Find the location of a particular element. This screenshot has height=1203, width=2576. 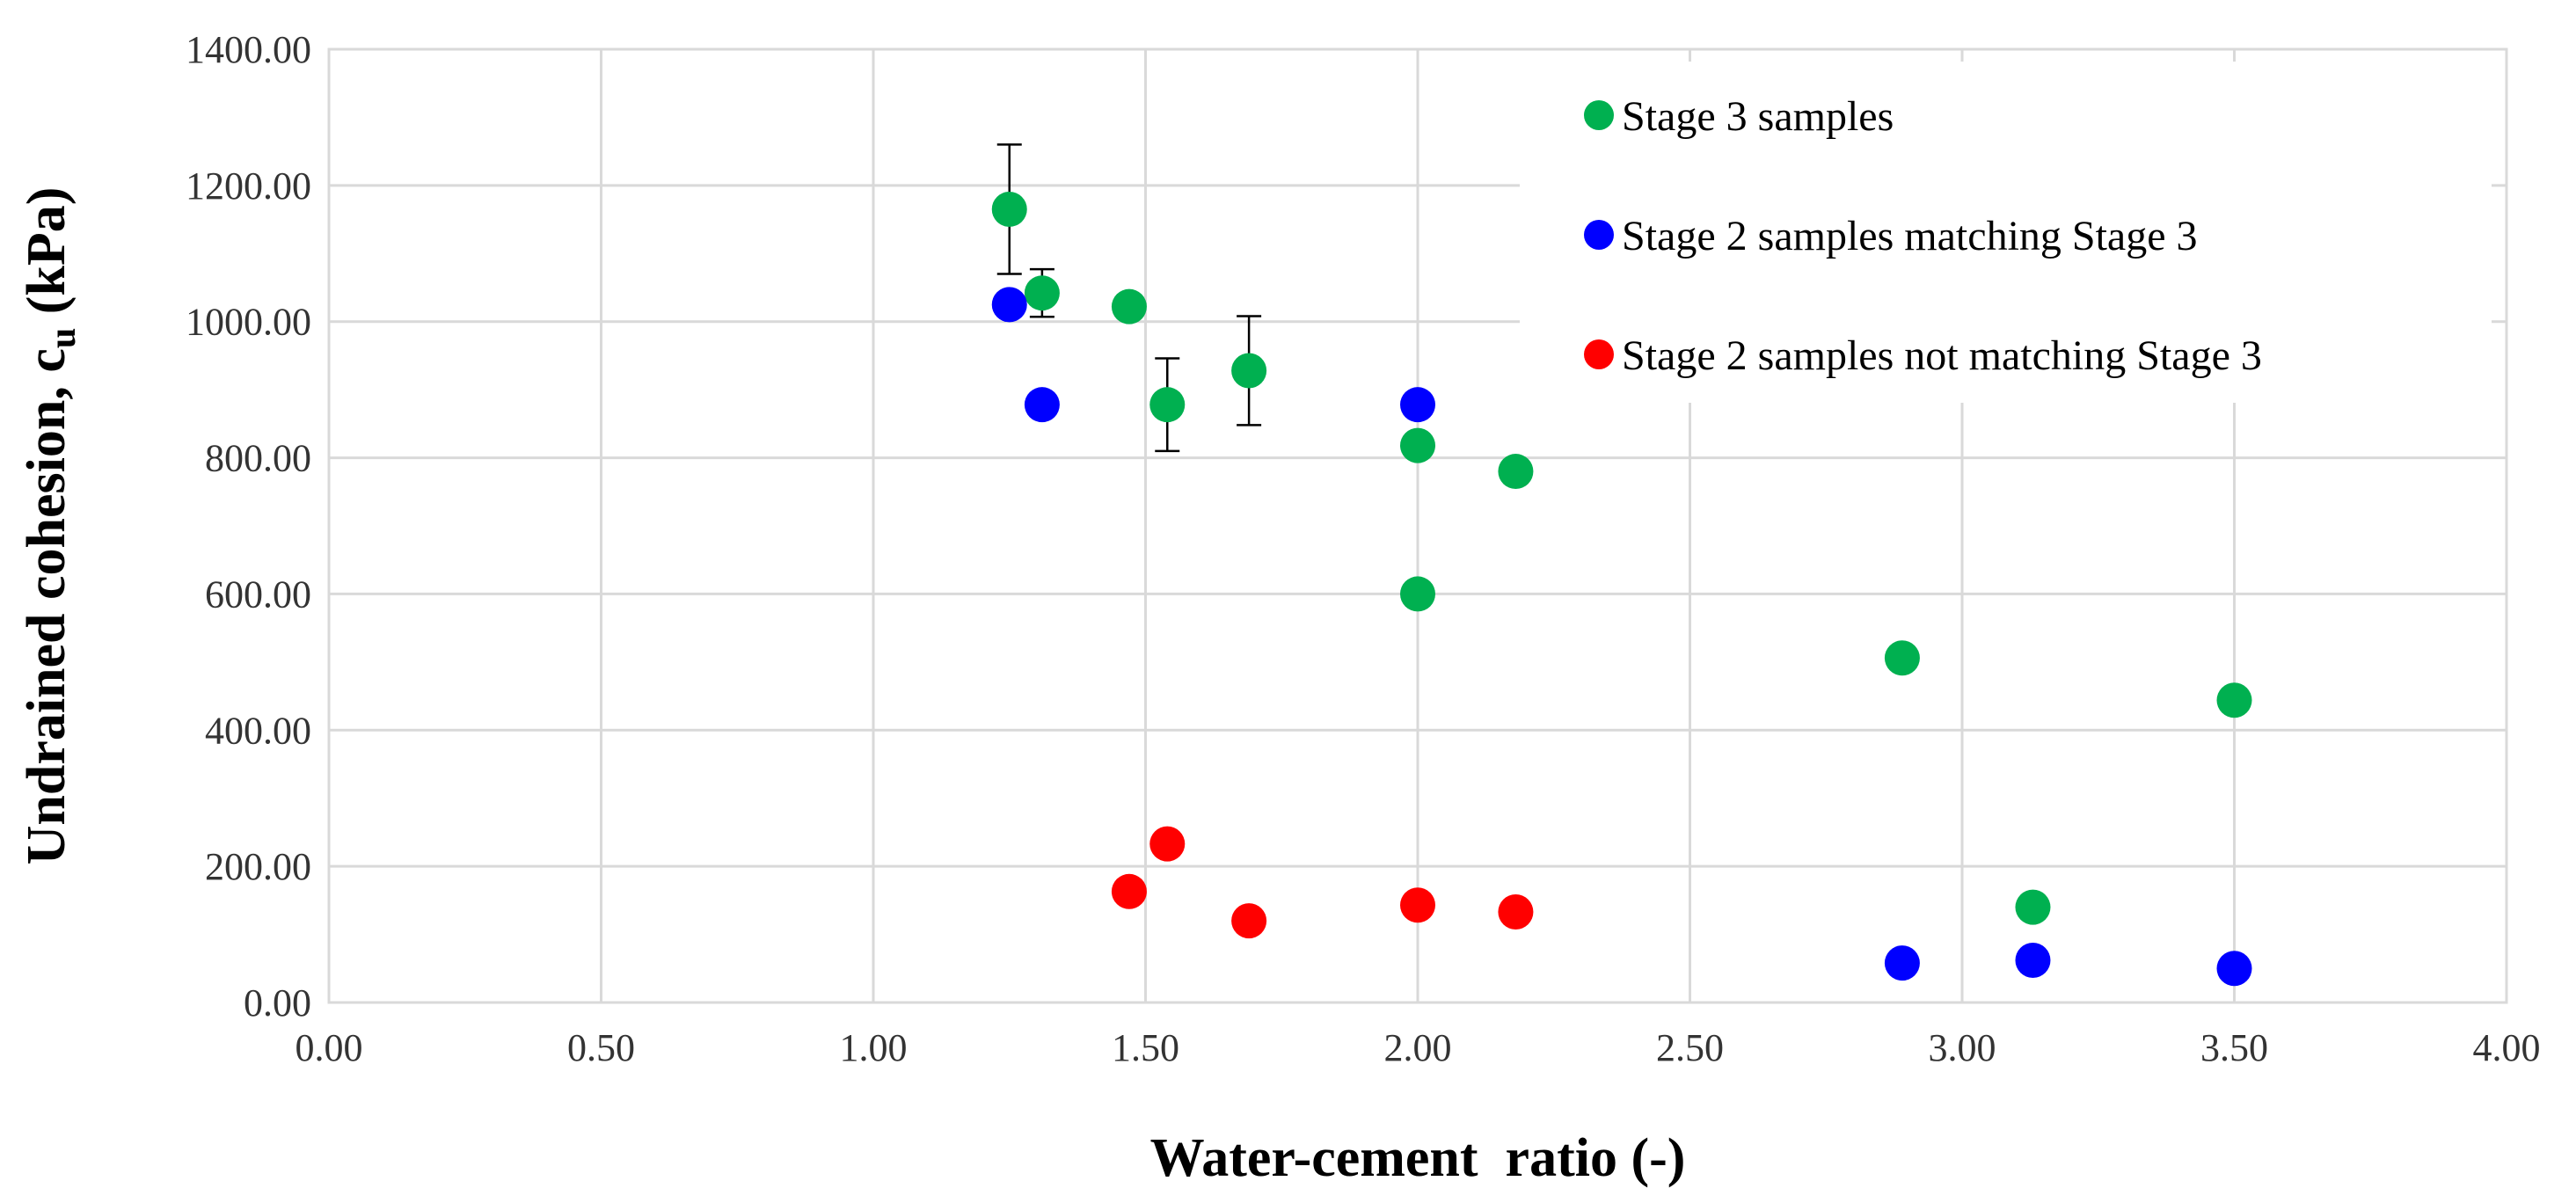

x-tick-label: 2.00 is located at coordinates (1418, 1047).